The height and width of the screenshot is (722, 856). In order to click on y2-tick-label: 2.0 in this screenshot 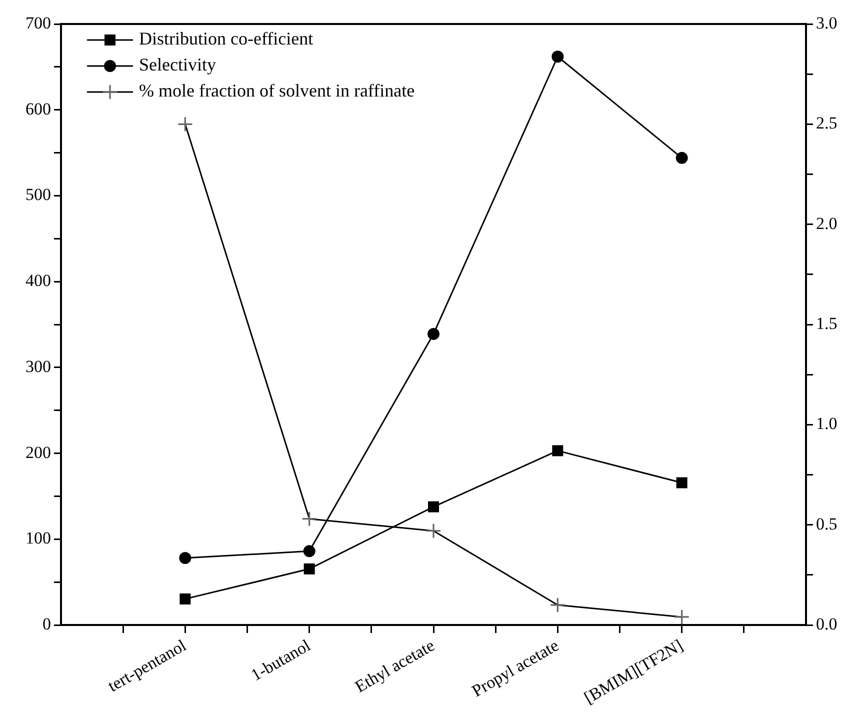, I will do `click(827, 223)`.